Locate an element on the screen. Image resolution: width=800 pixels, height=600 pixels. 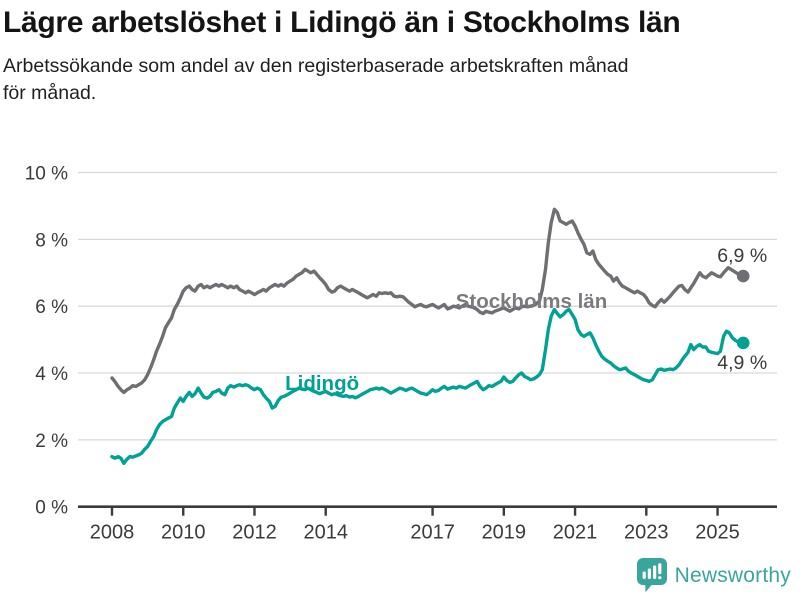
y-tick-label: 0 % is located at coordinates (51, 508).